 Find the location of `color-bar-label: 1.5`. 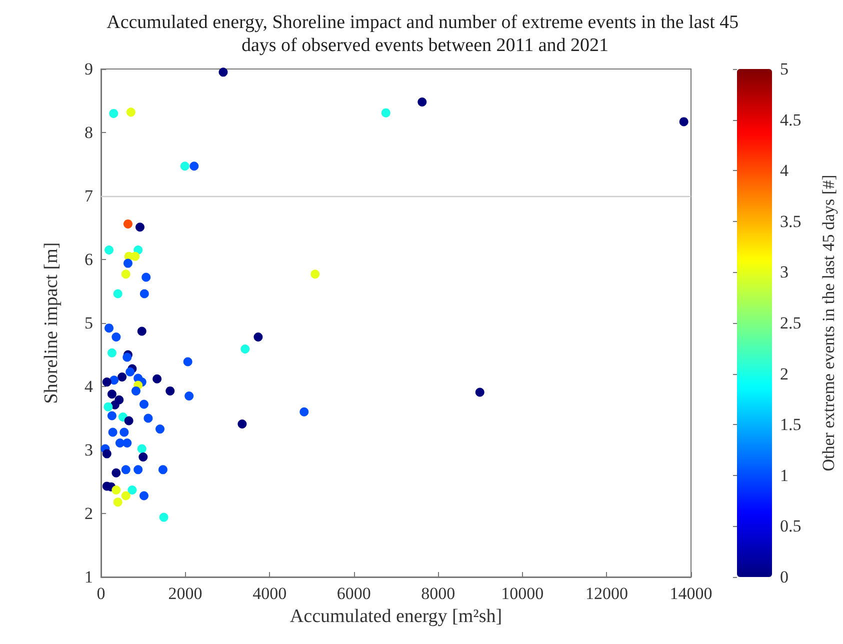

color-bar-label: 1.5 is located at coordinates (791, 424).